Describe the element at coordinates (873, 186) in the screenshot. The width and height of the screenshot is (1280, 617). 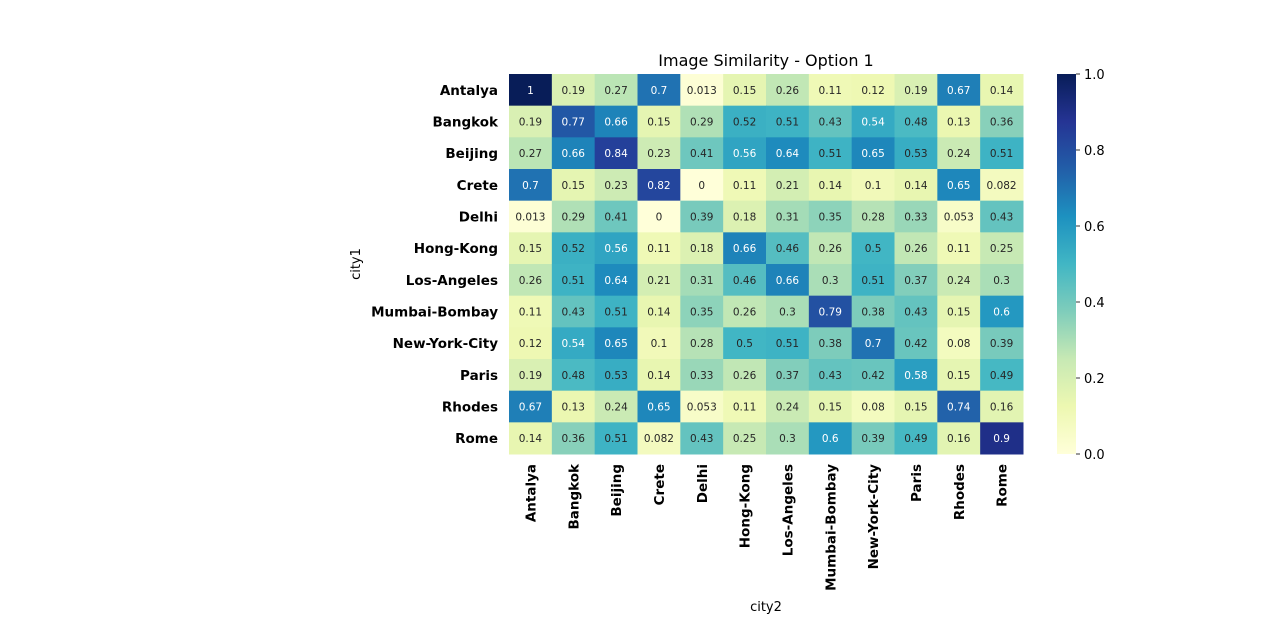
I see `cell-value-label: 0.1` at that location.